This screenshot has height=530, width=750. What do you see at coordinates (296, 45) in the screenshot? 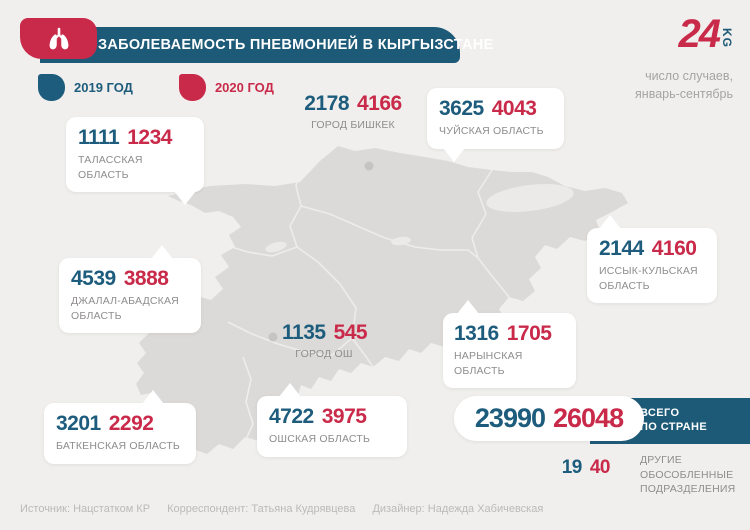
I see `page-title: ЗАБОЛЕВАЕМОСТЬ ПНЕВМОНИЕЙ В КЫРГЫЗСТАНЕ` at bounding box center [296, 45].